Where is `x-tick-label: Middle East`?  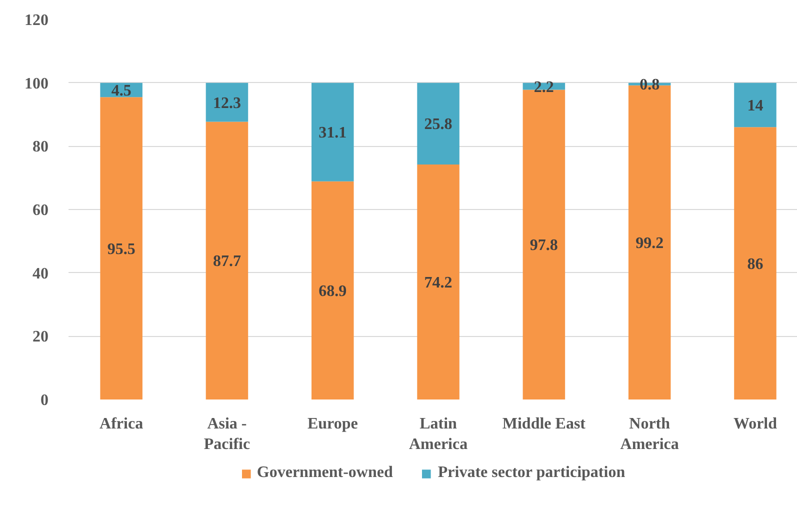
x-tick-label: Middle East is located at coordinates (544, 424).